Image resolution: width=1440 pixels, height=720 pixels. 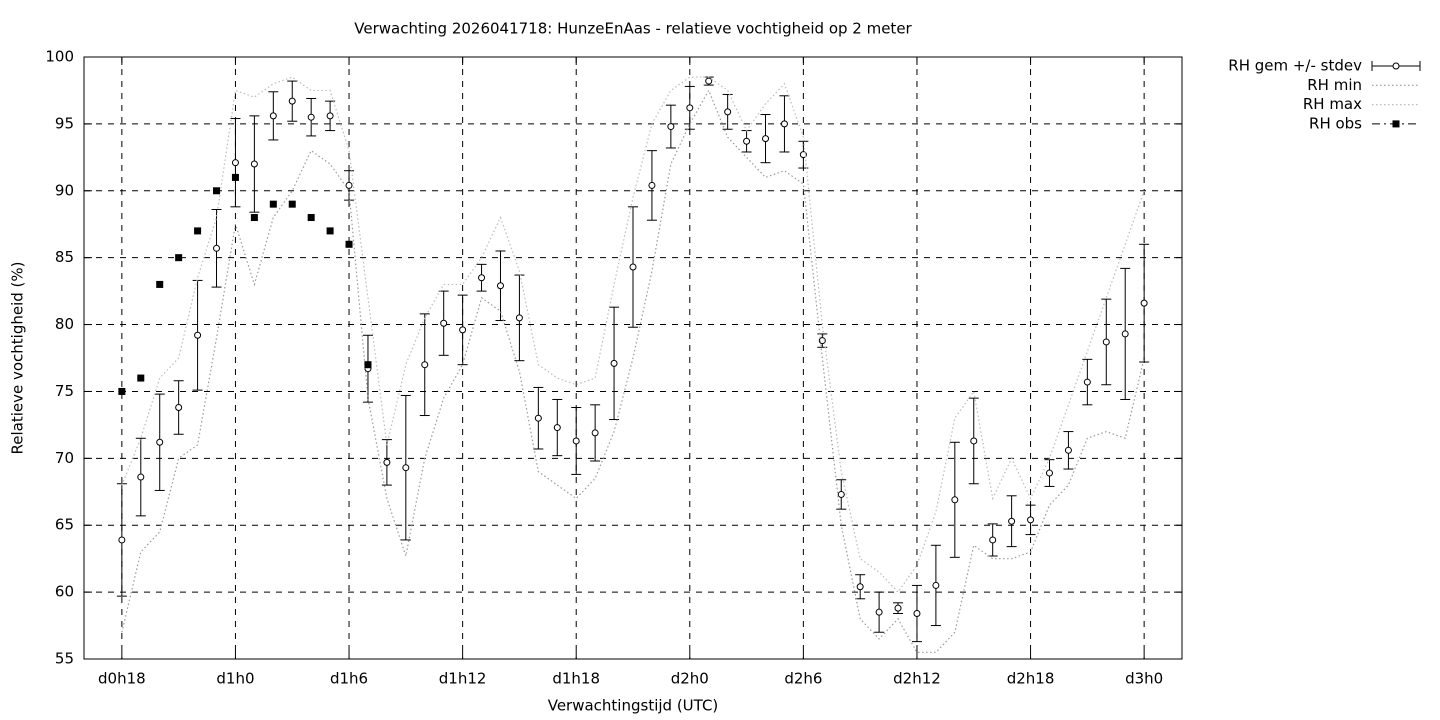 What do you see at coordinates (1332, 104) in the screenshot?
I see `legend-label: RH max` at bounding box center [1332, 104].